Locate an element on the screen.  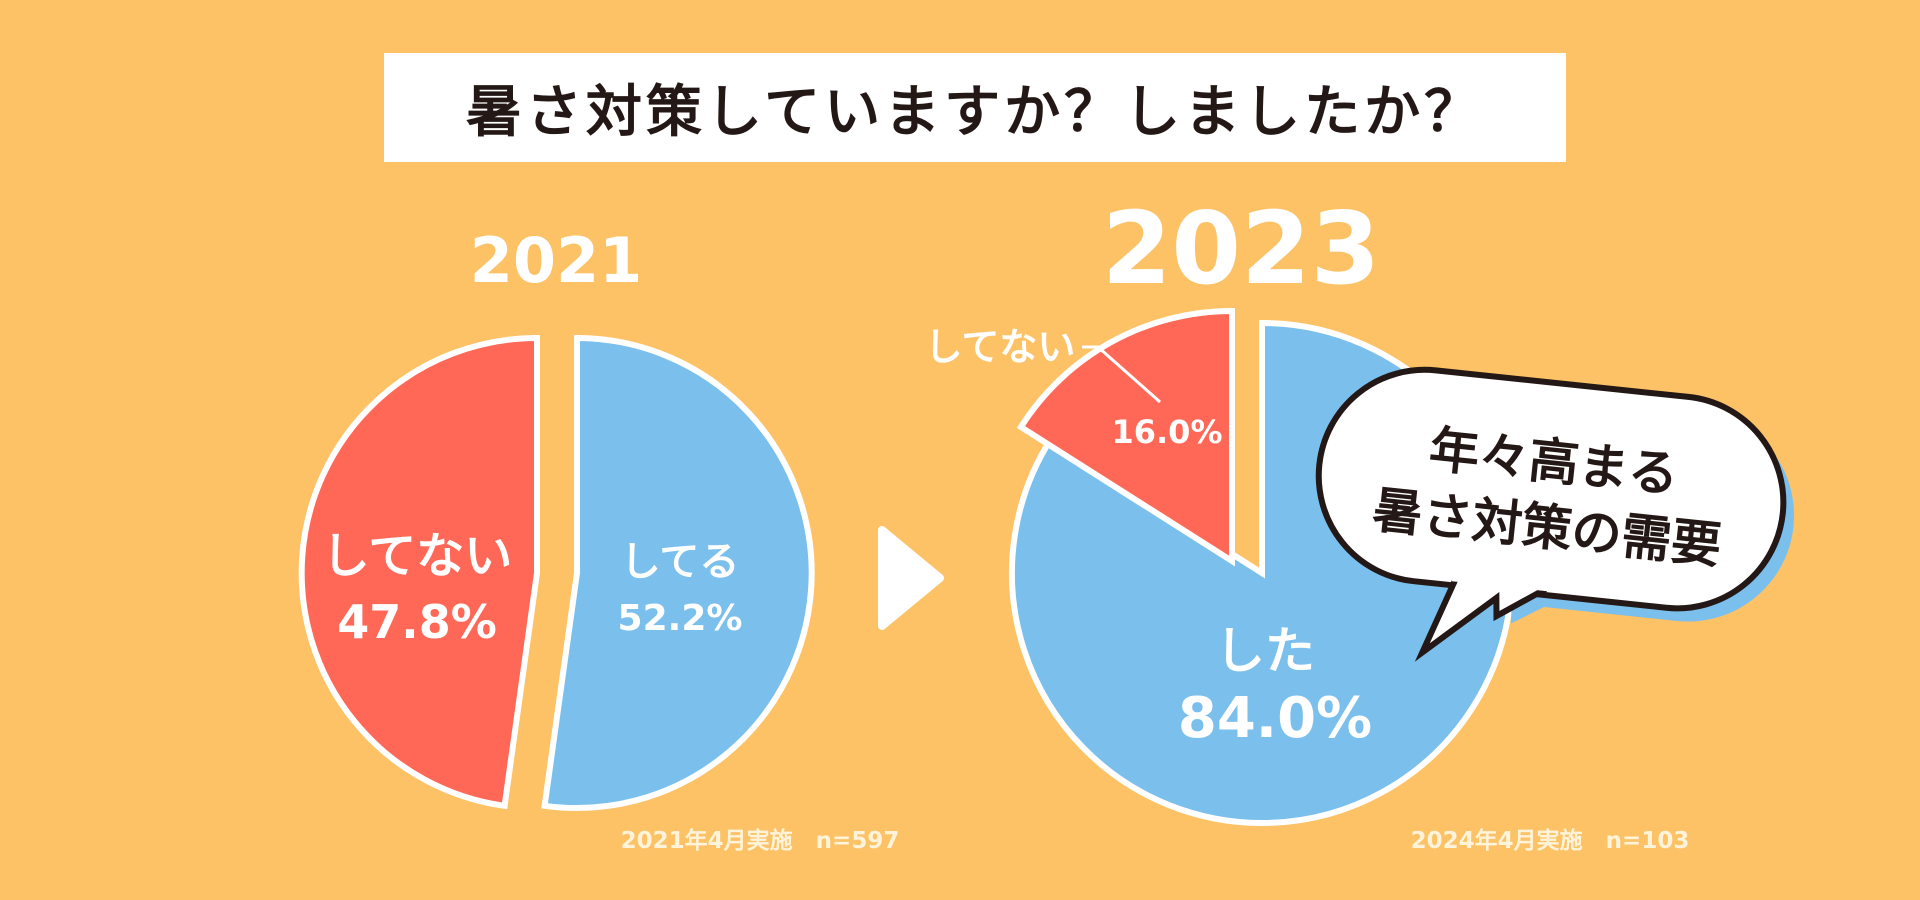
slice-value-2021-no: 47.8% is located at coordinates (417, 622).